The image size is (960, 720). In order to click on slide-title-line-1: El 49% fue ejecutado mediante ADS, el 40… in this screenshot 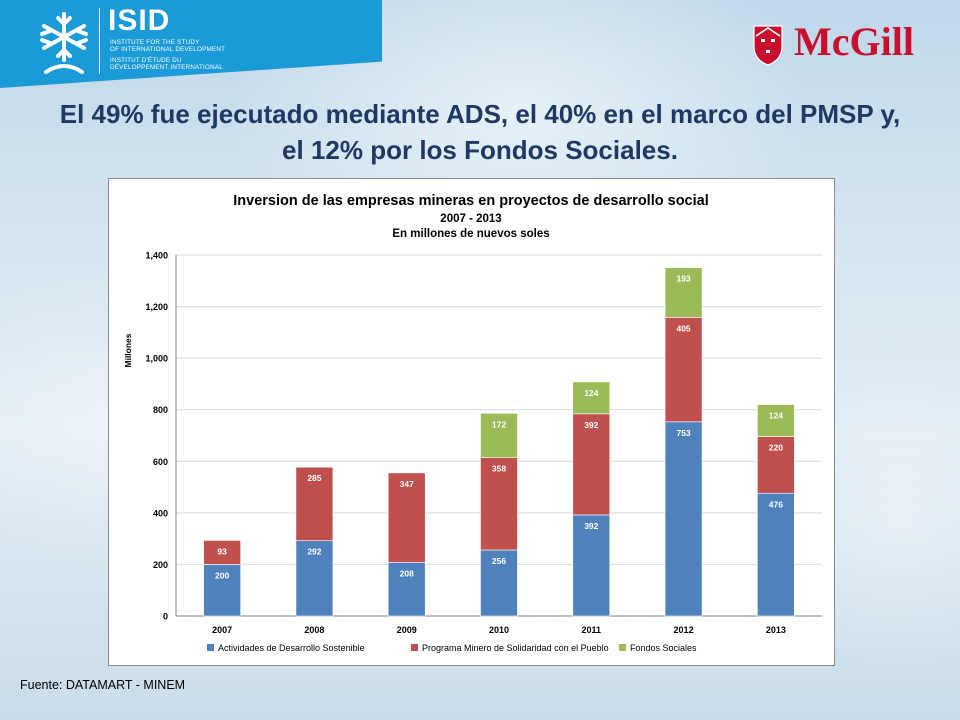, I will do `click(480, 114)`.